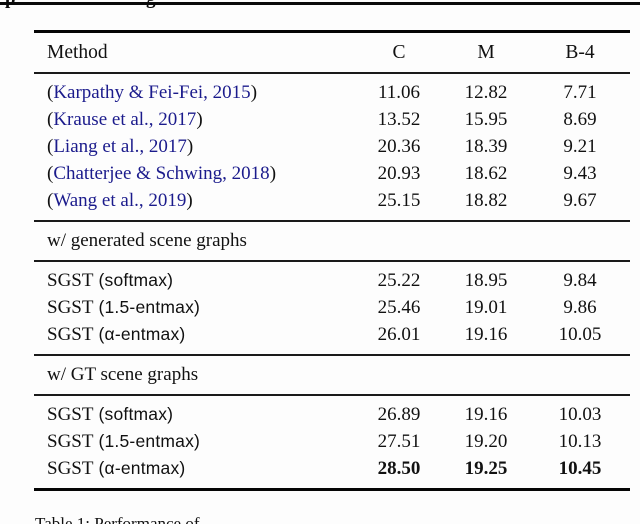 The image size is (640, 524). What do you see at coordinates (580, 334) in the screenshot?
I see `bleu4-value: 10.05` at bounding box center [580, 334].